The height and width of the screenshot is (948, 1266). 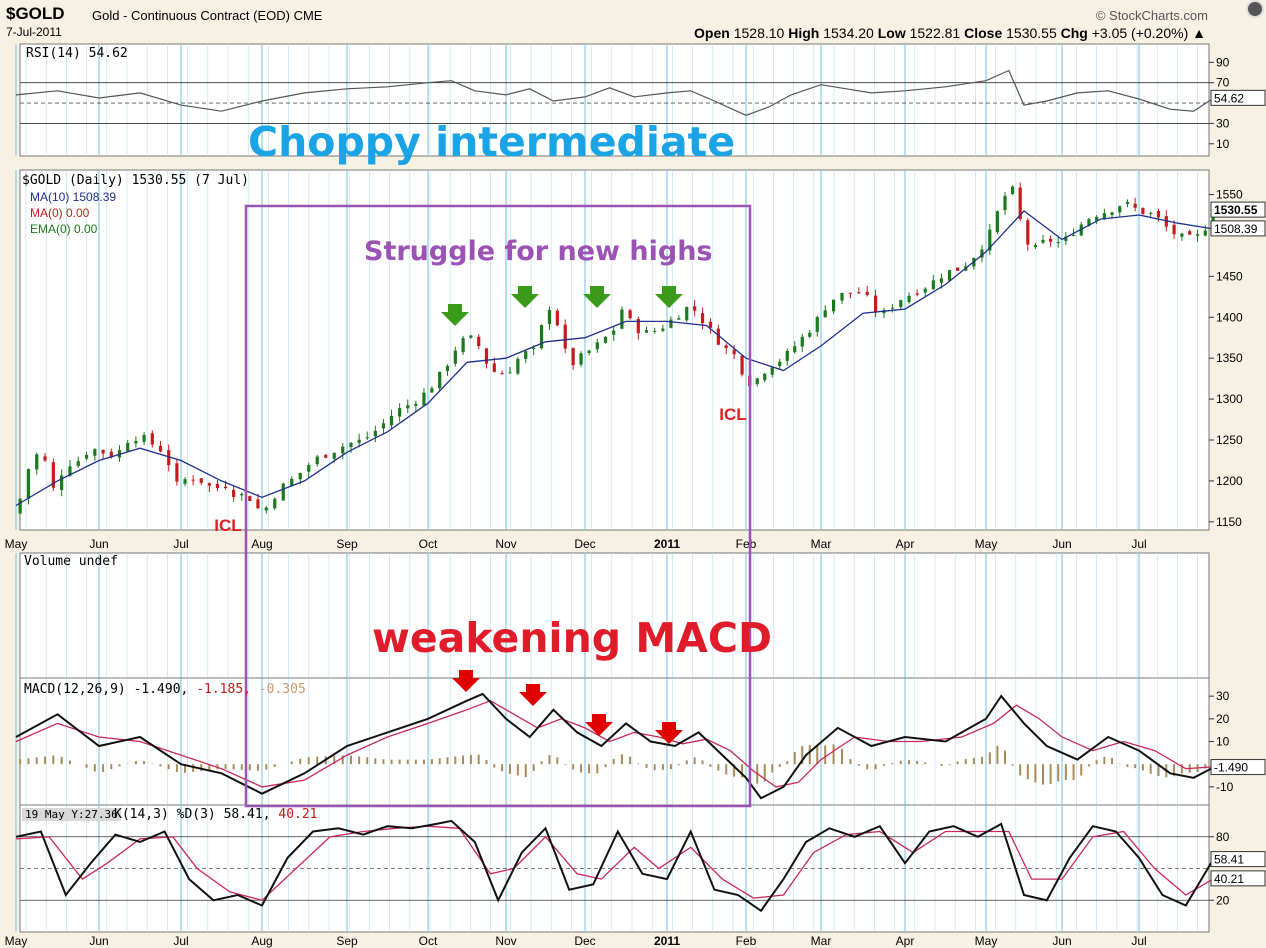 What do you see at coordinates (282, 689) in the screenshot?
I see `macd-label-hist: -0.305` at bounding box center [282, 689].